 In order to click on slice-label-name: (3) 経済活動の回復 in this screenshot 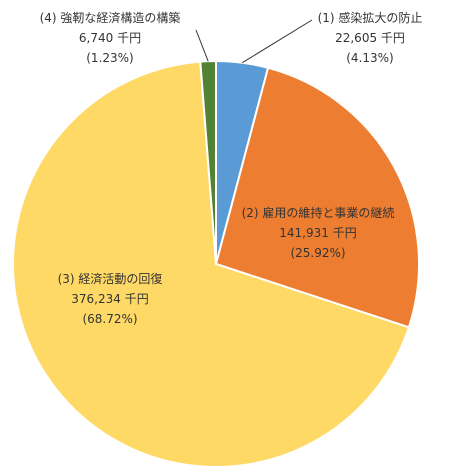, I will do `click(110, 278)`.